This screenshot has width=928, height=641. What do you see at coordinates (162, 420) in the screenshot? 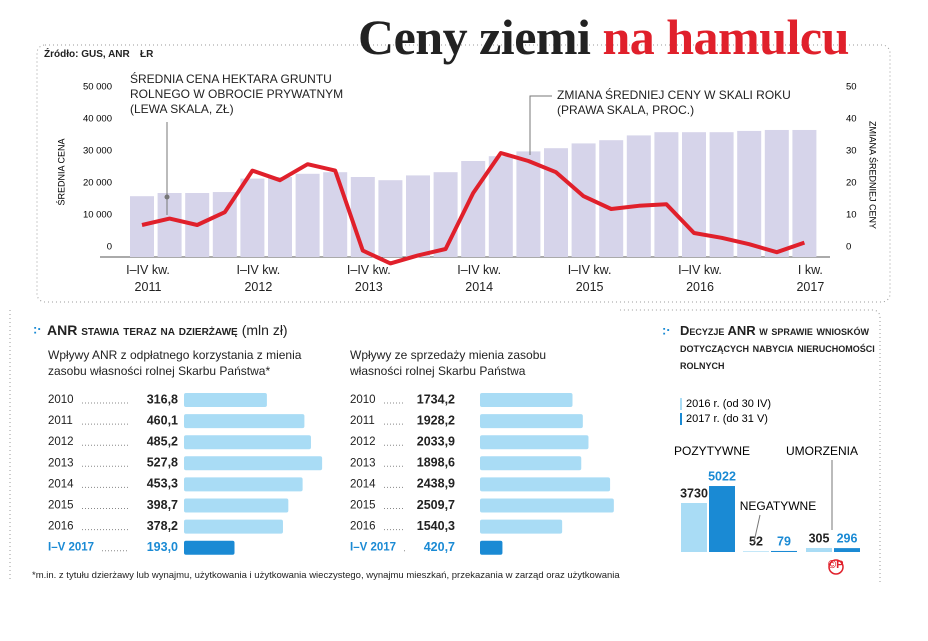
I see `value-label: 460,1` at bounding box center [162, 420].